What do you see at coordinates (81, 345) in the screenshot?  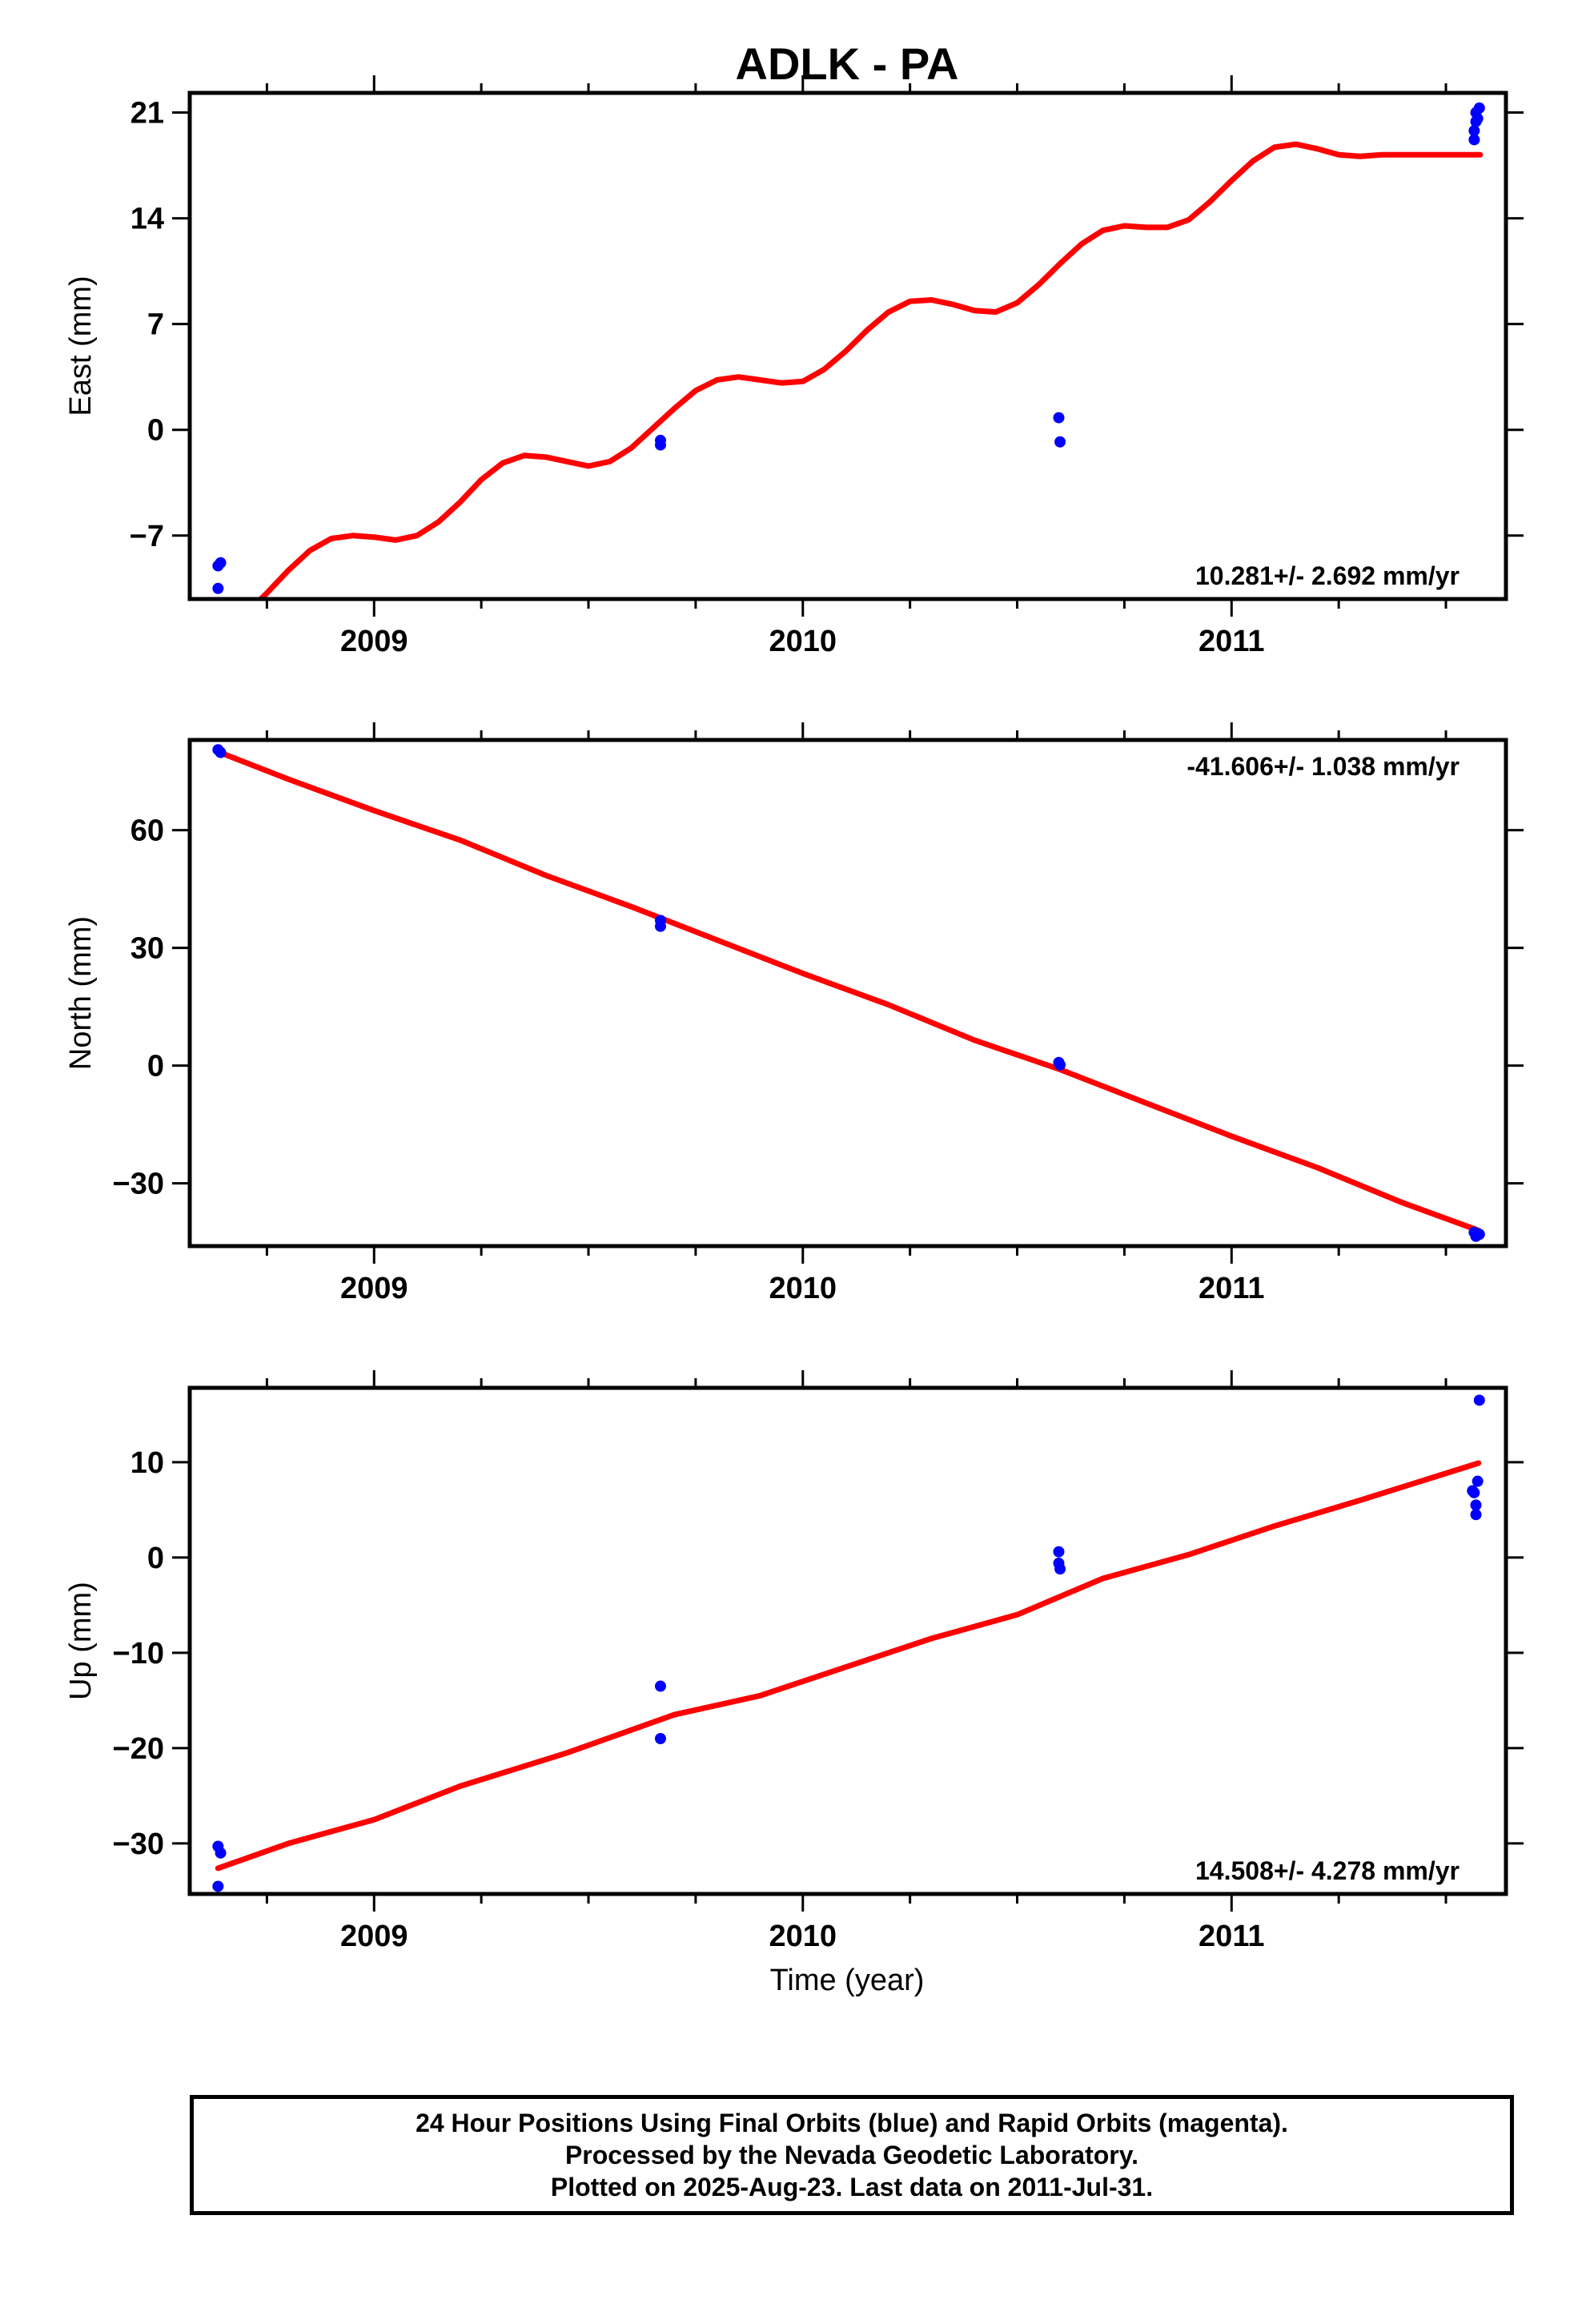 I see `y-axis-label: East (mm)` at bounding box center [81, 345].